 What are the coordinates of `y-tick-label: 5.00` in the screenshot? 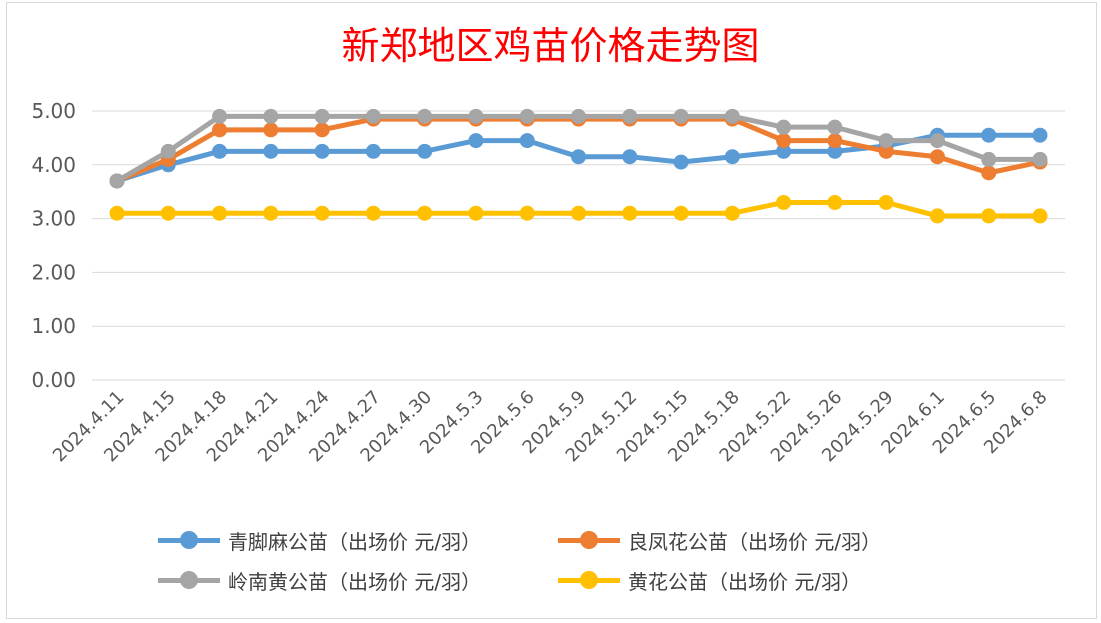 It's located at (53, 111).